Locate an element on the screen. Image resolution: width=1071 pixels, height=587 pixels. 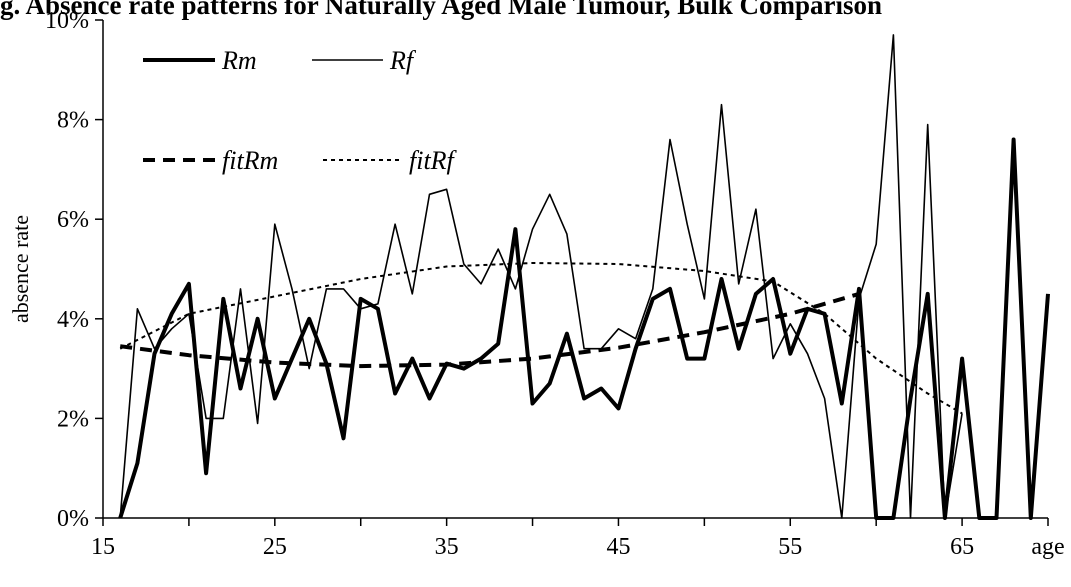
y-tick-label: 6% is located at coordinates (73, 220).